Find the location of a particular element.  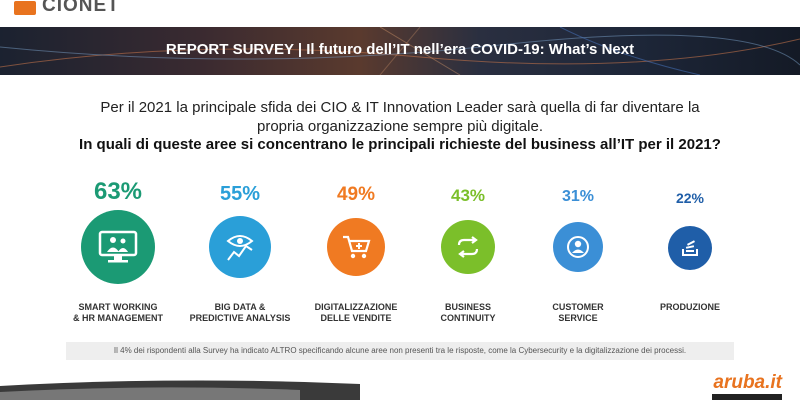

cycle-arrows-icon is located at coordinates (468, 247).